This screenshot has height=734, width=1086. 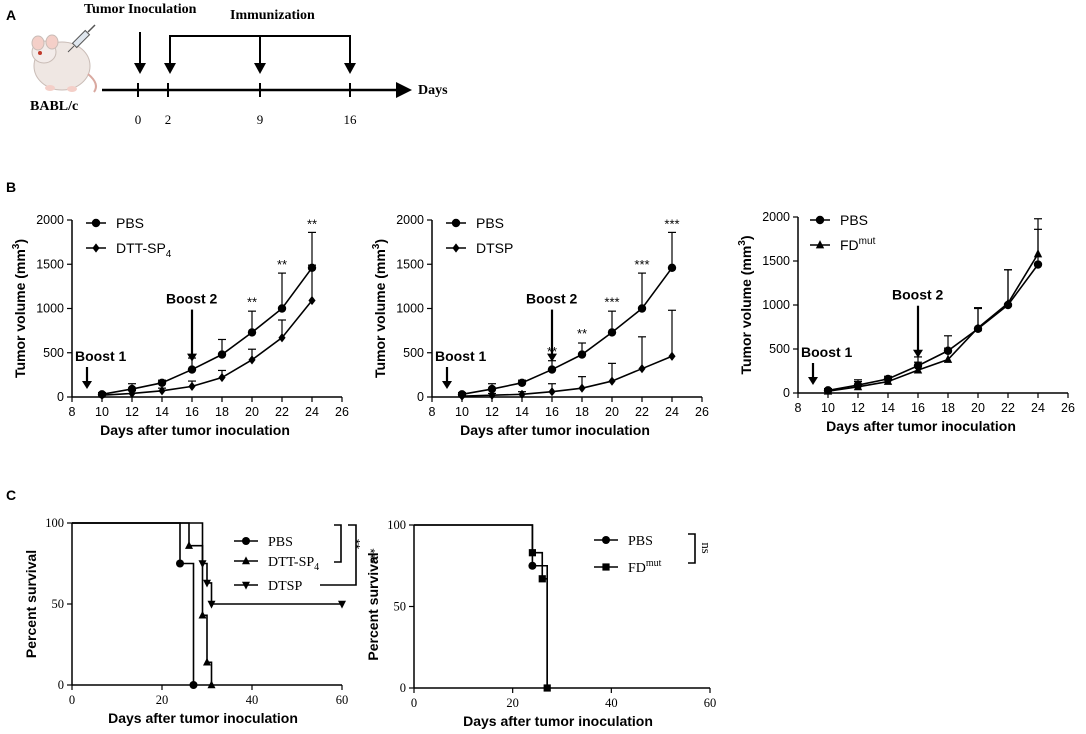 What do you see at coordinates (672, 412) in the screenshot?
I see `x-tick-label: 24` at bounding box center [672, 412].